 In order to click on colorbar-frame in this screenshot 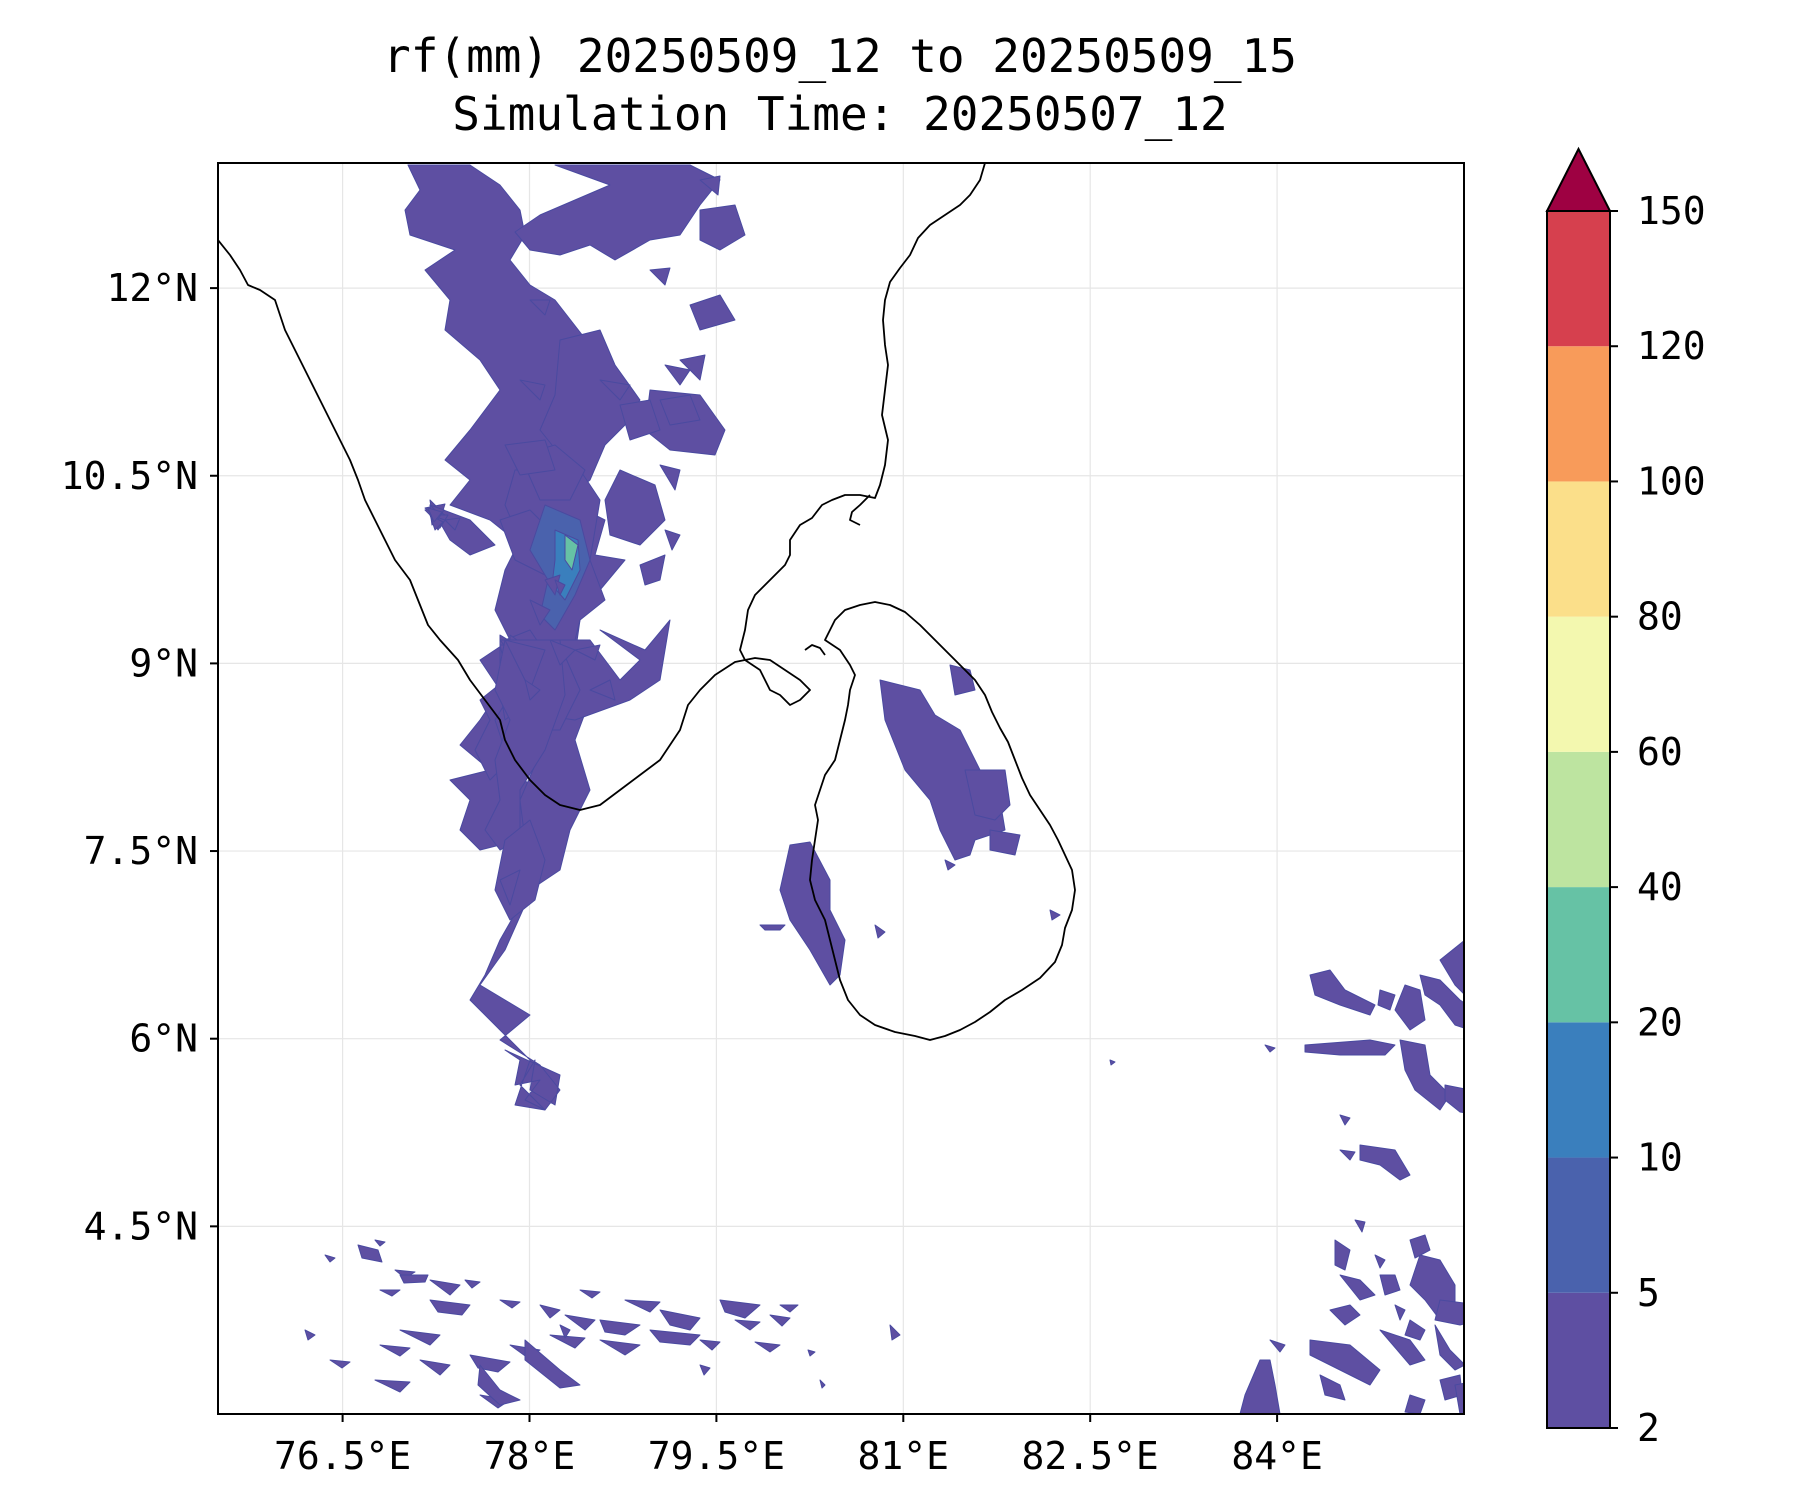, I will do `click(1578, 819)`.